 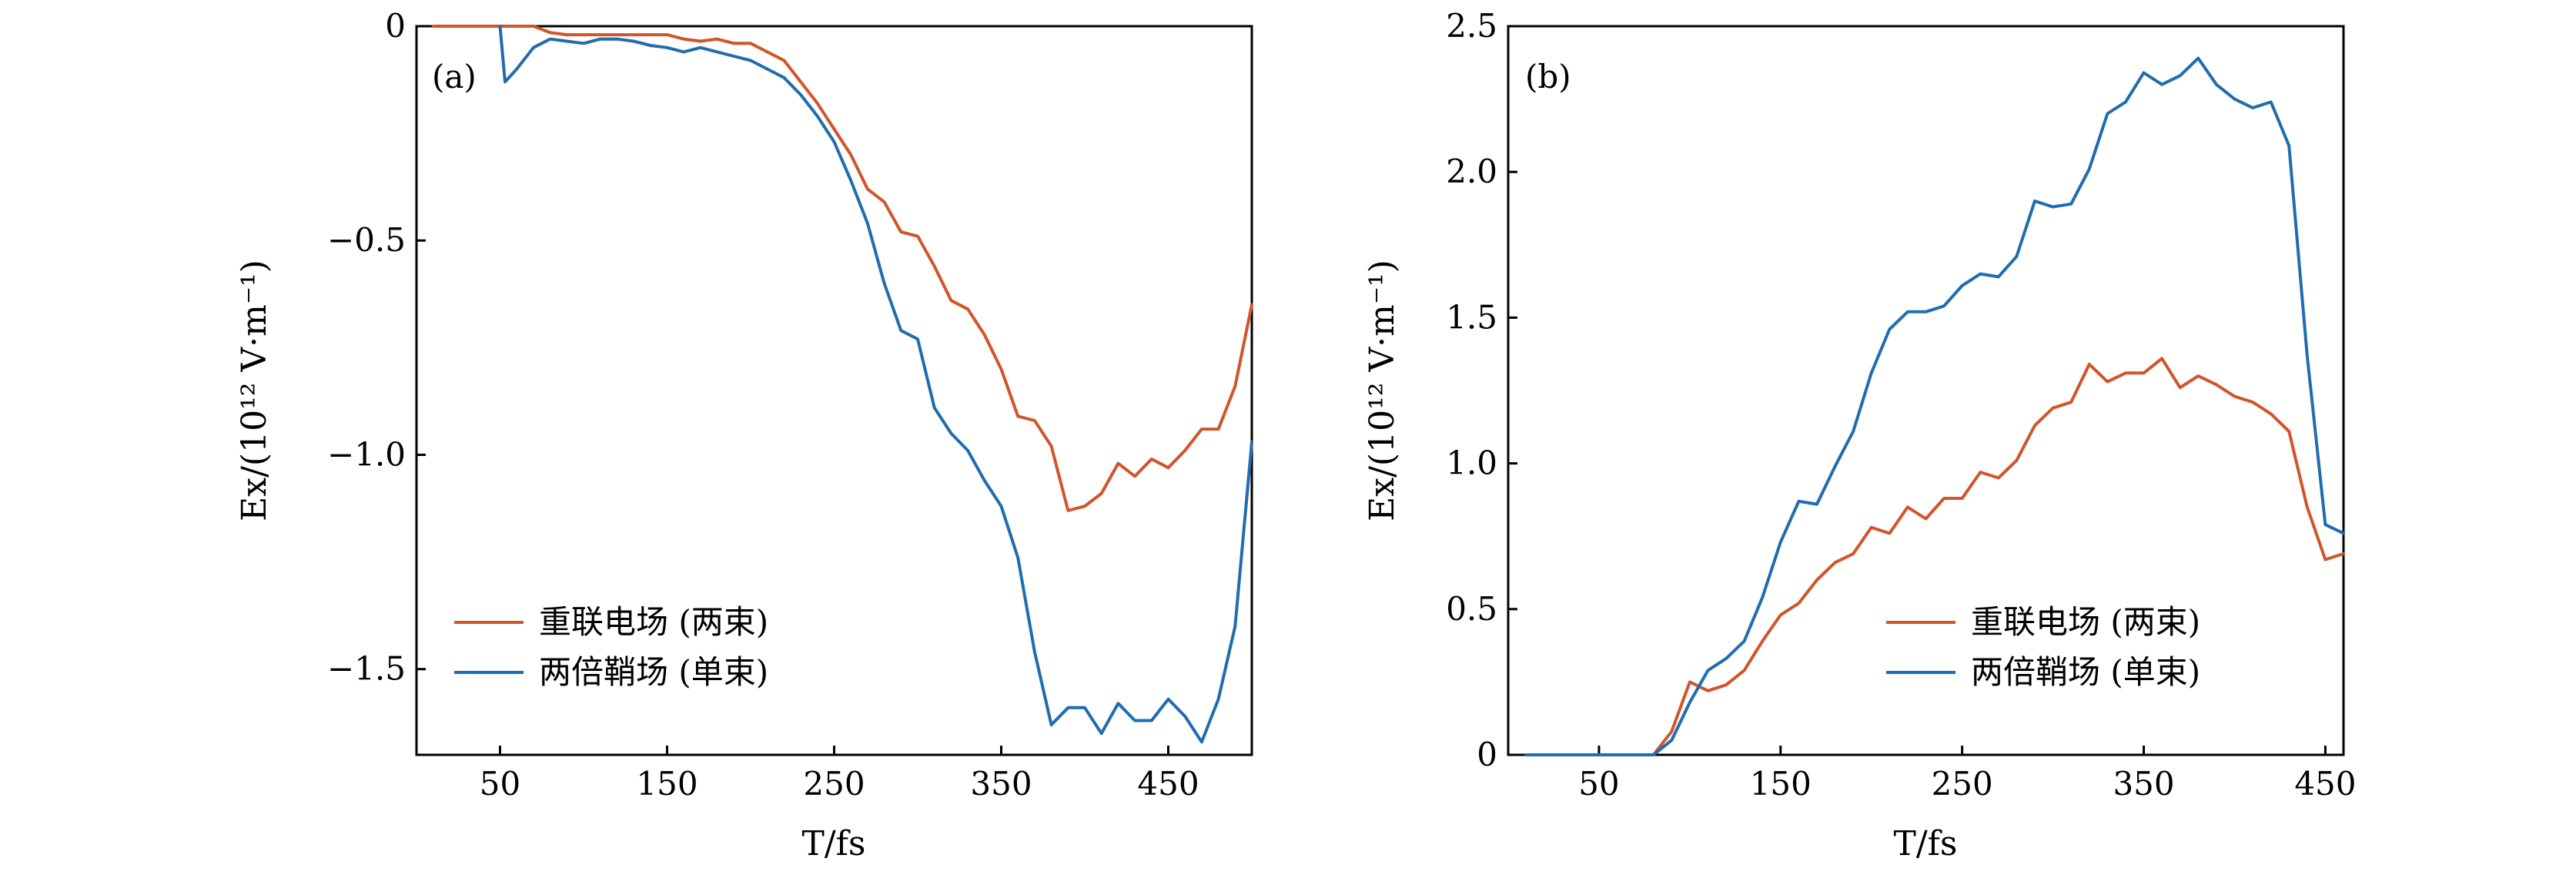 I want to click on x-tick-label-a: 350, so click(x=1001, y=784).